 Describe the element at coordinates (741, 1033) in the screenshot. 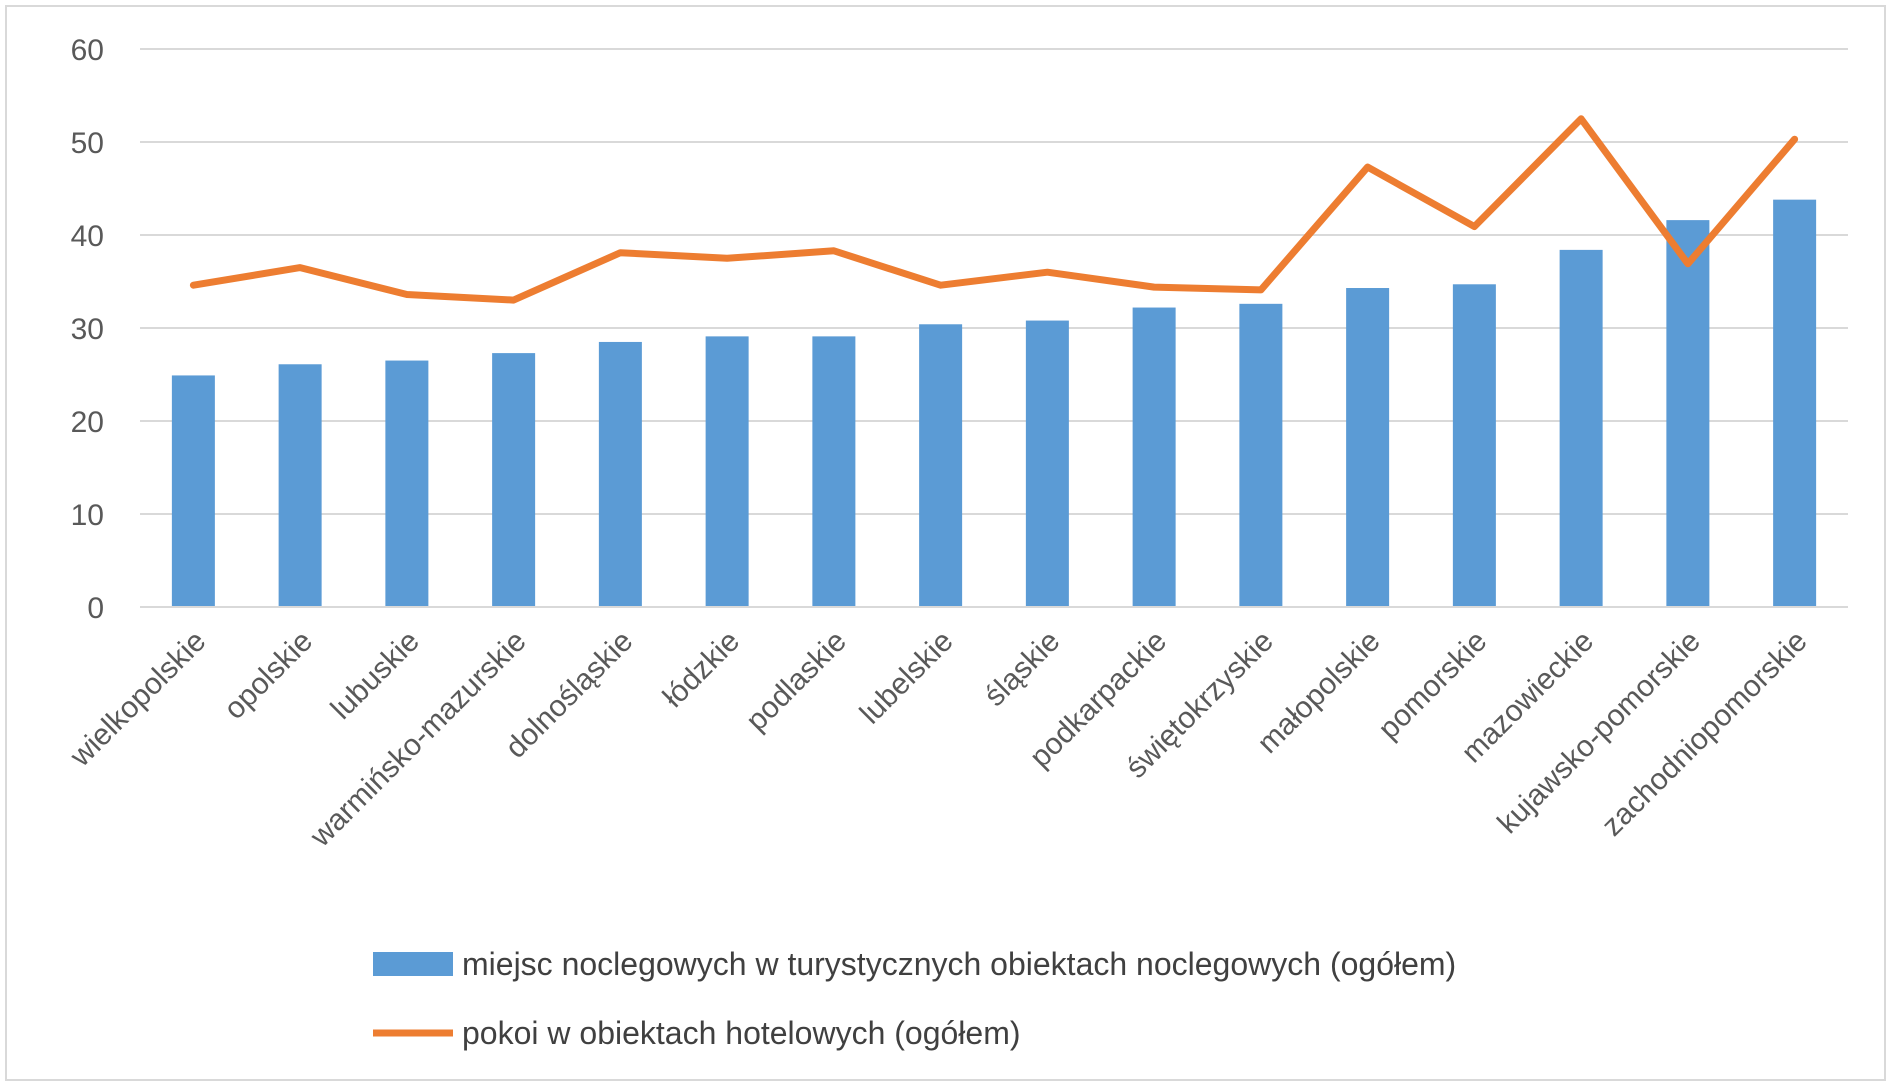

I see `legend-line-label: pokoi w obiektach hotelowych (ogółem)` at that location.